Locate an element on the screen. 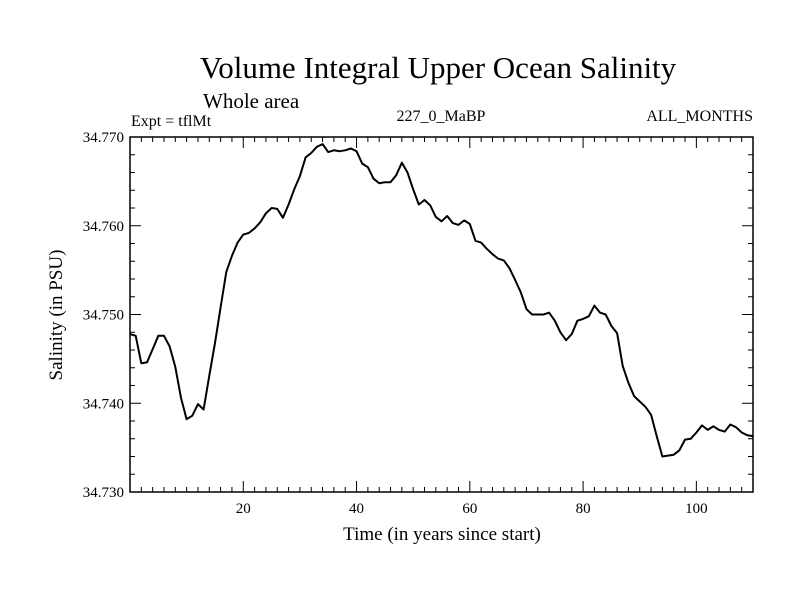  x-tick-label: 80 is located at coordinates (583, 509).